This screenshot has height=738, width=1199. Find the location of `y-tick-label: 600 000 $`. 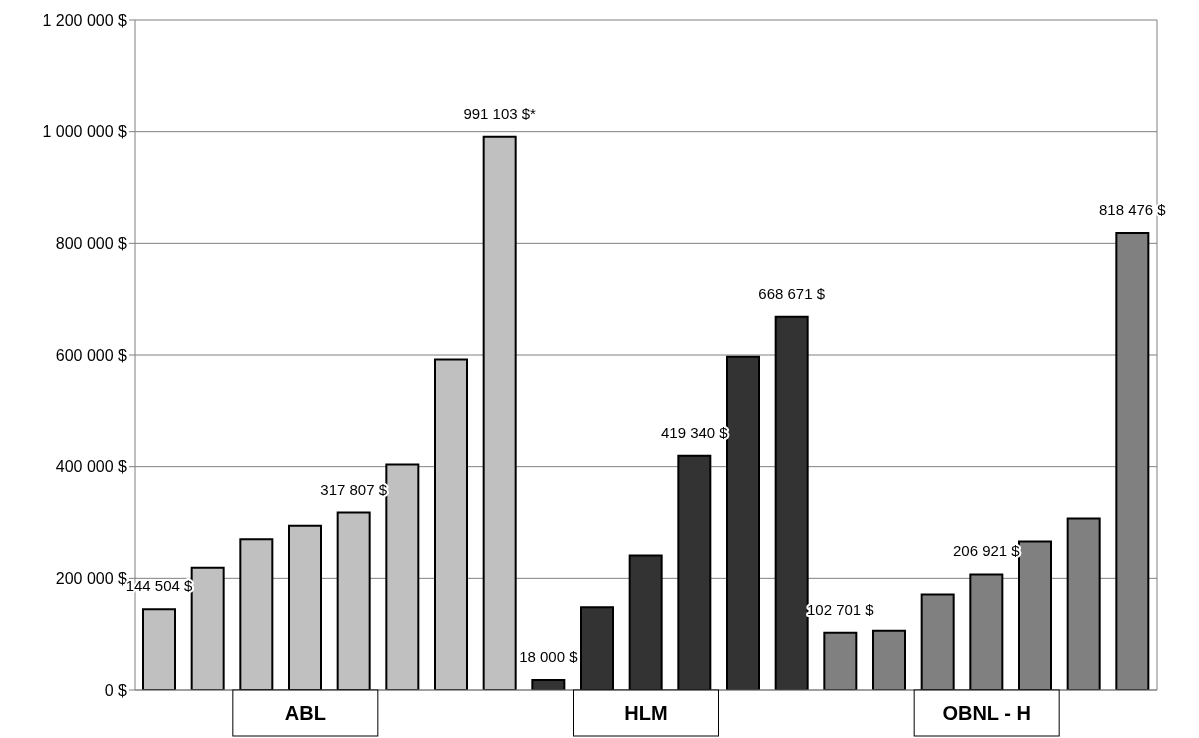

y-tick-label: 600 000 $ is located at coordinates (91, 355).